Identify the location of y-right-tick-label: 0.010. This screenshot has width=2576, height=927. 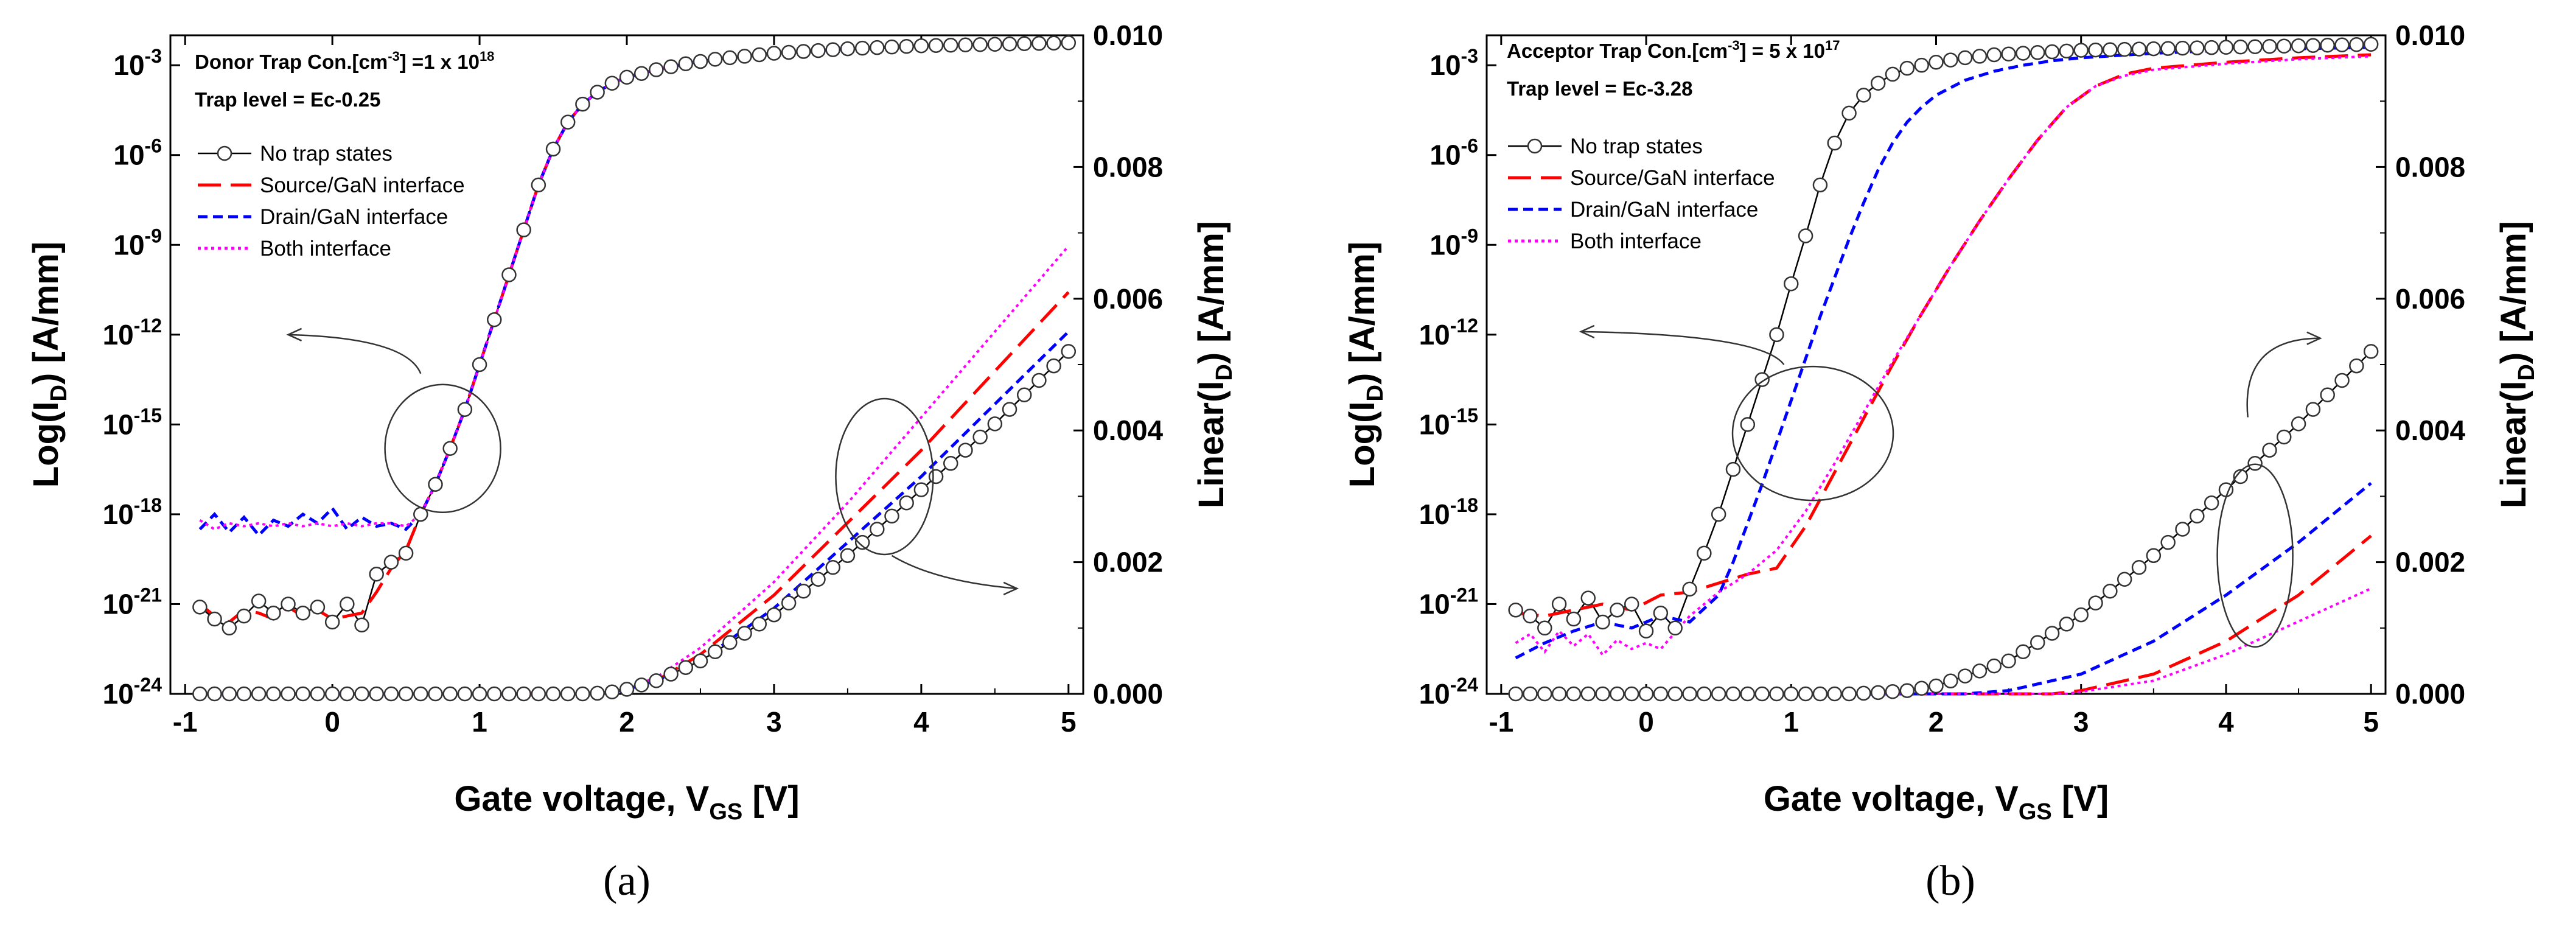
(2430, 35).